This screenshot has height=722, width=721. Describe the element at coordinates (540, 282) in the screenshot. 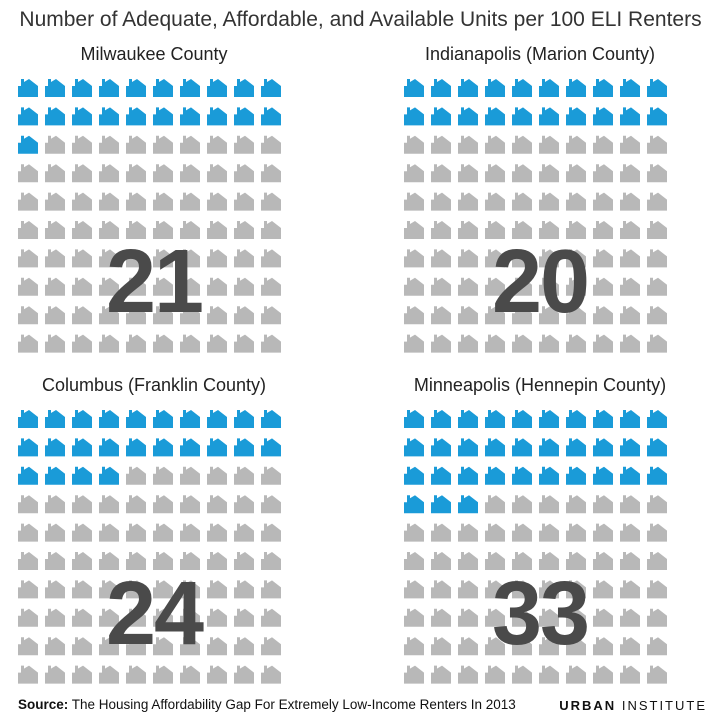

I see `value-label: 20` at that location.